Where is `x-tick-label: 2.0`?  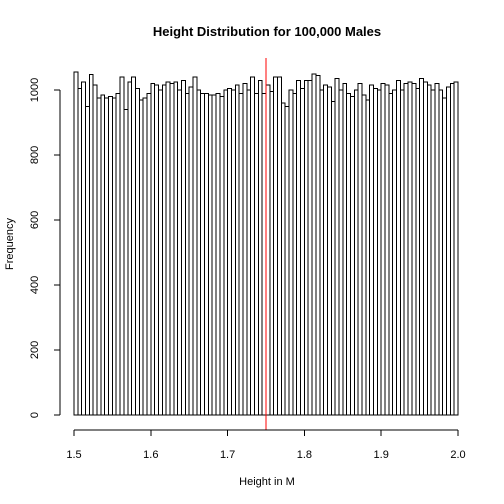
x-tick-label: 2.0 is located at coordinates (457, 455).